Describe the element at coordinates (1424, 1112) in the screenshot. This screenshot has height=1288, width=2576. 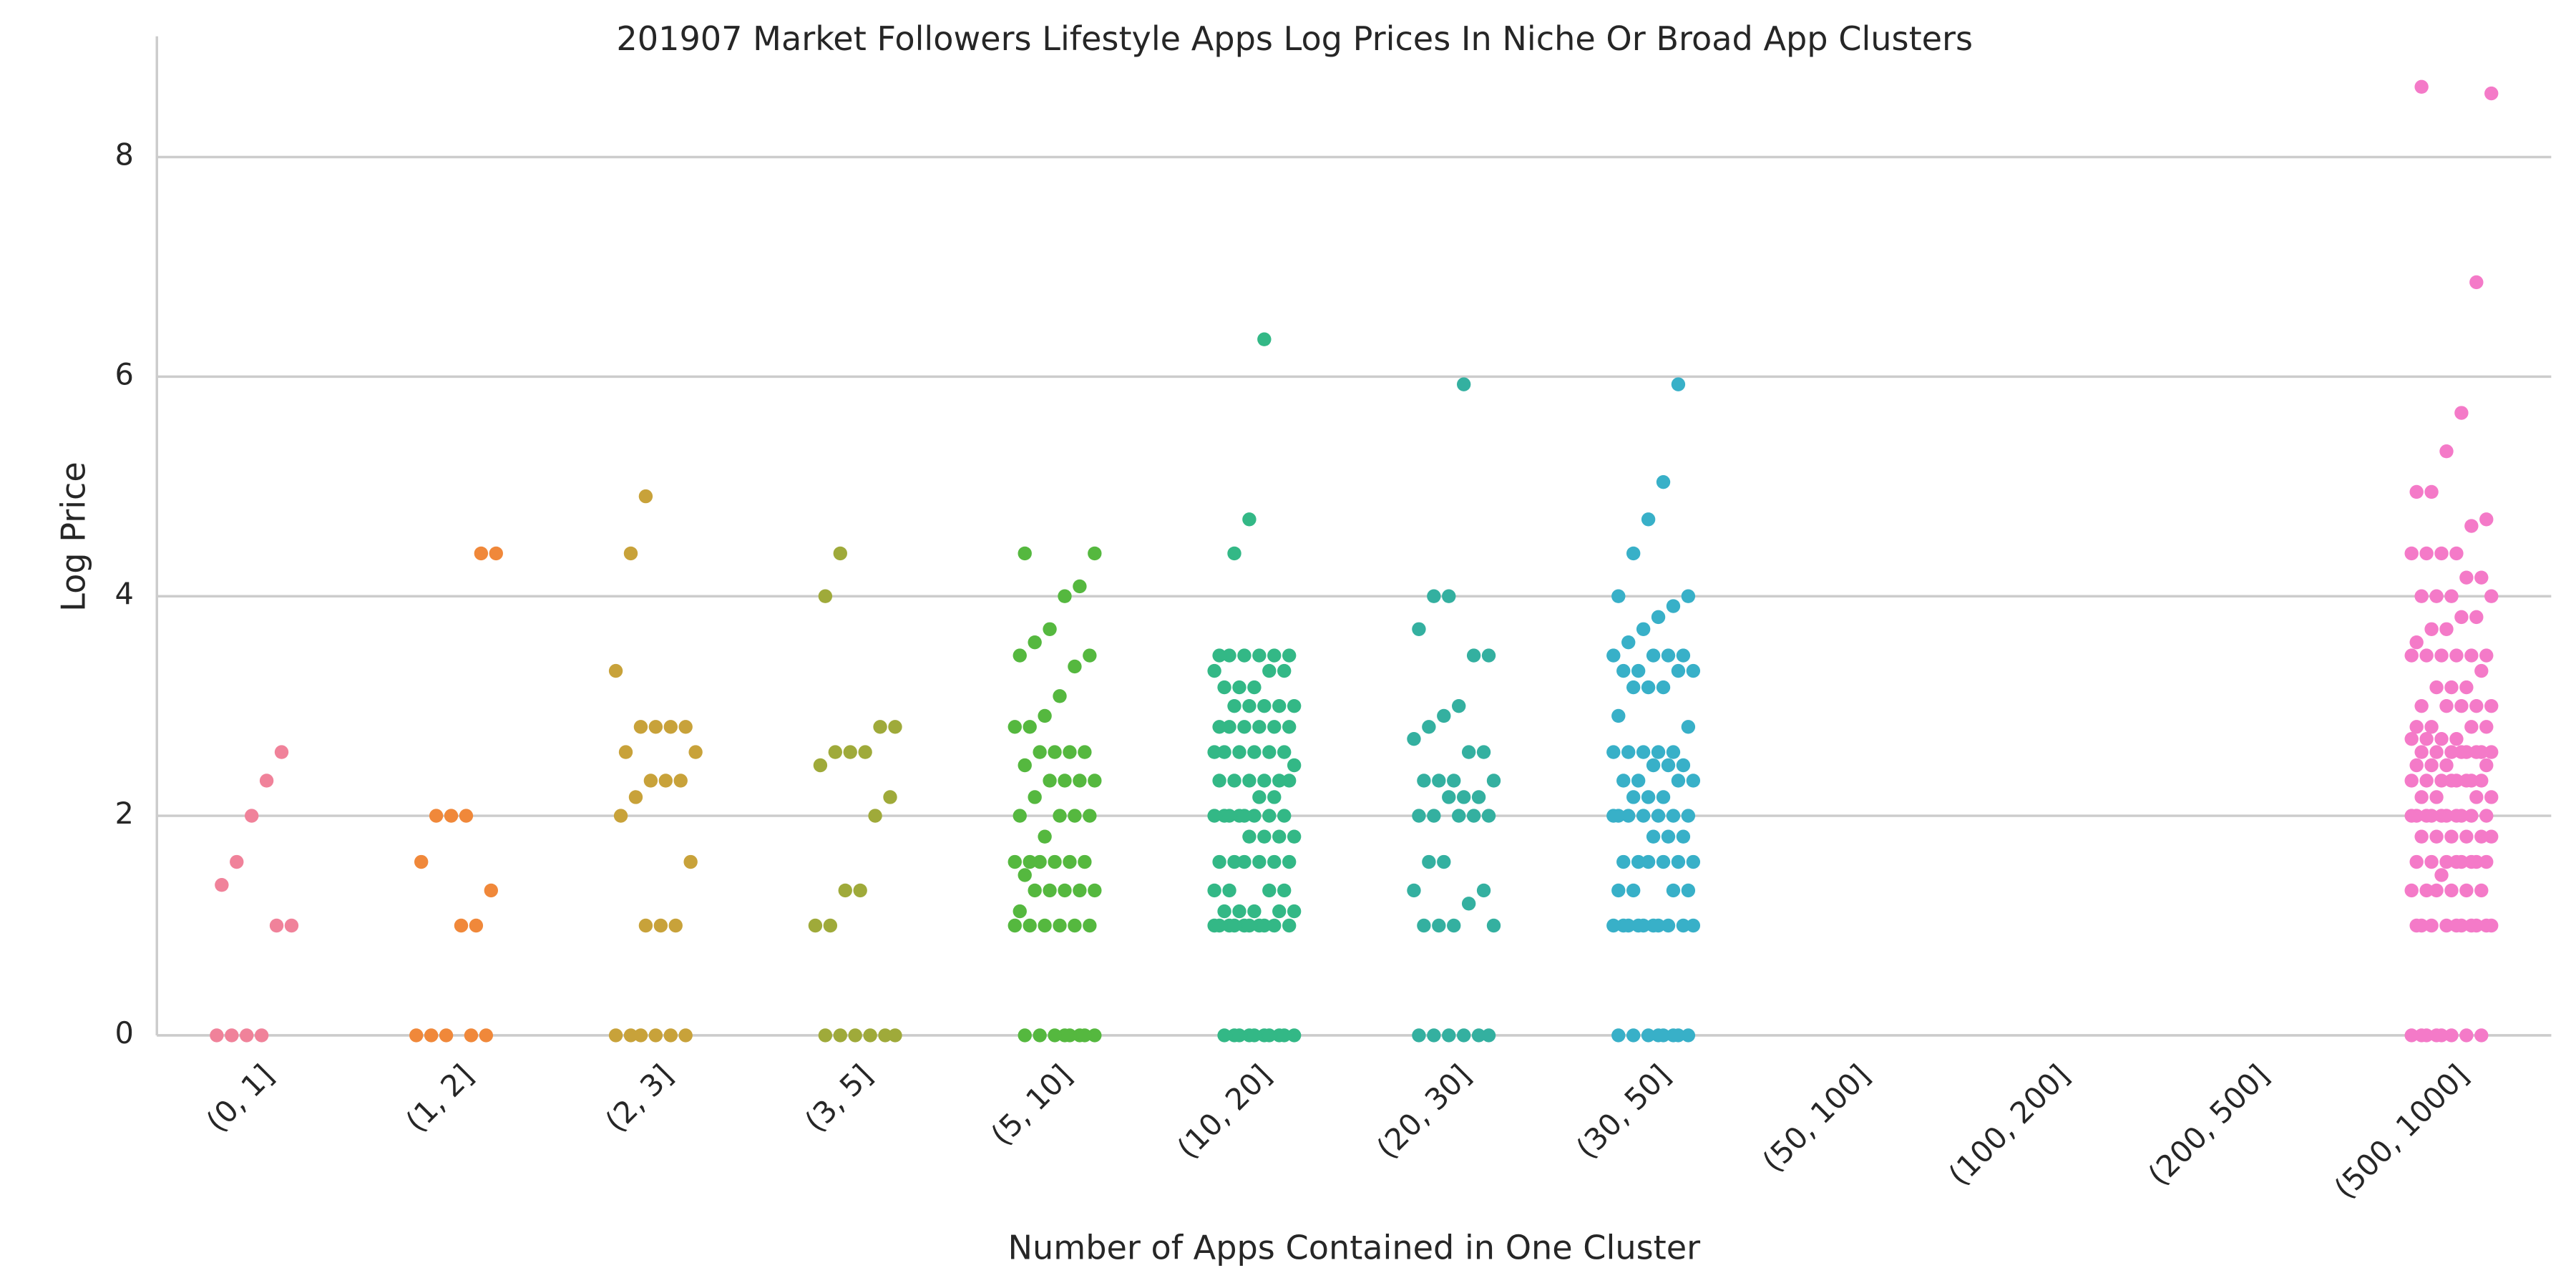
I see `x-tick-label: (20, 30]` at that location.